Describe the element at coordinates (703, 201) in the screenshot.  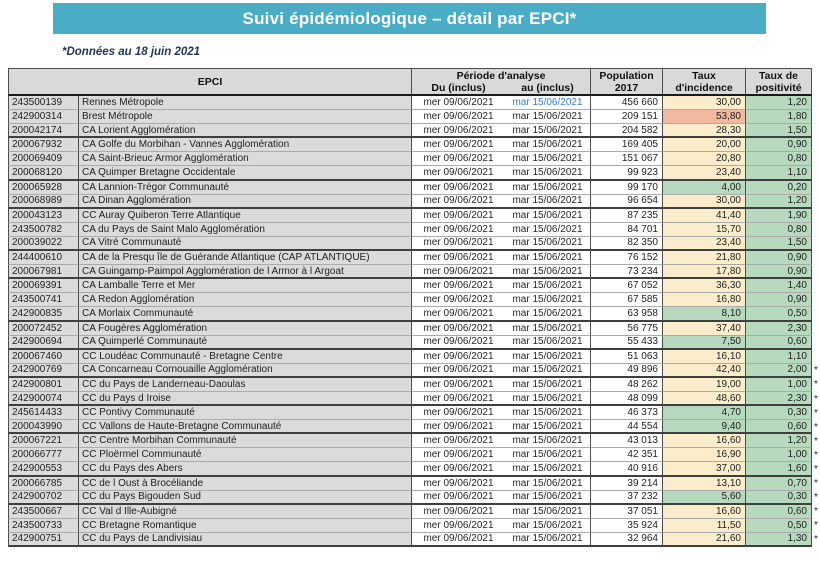
I see `incidence-rate-cell: 30,00` at that location.